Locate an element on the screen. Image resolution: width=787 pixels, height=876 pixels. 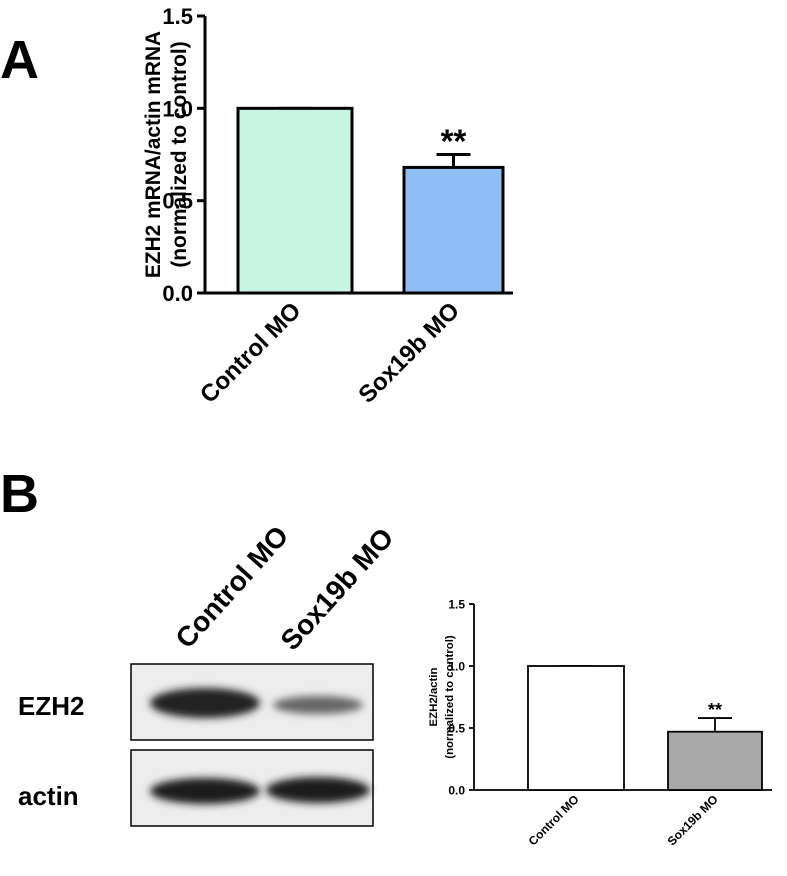
y-axis-label: EZH2 mRNA/actin mRNA is located at coordinates (153, 154).